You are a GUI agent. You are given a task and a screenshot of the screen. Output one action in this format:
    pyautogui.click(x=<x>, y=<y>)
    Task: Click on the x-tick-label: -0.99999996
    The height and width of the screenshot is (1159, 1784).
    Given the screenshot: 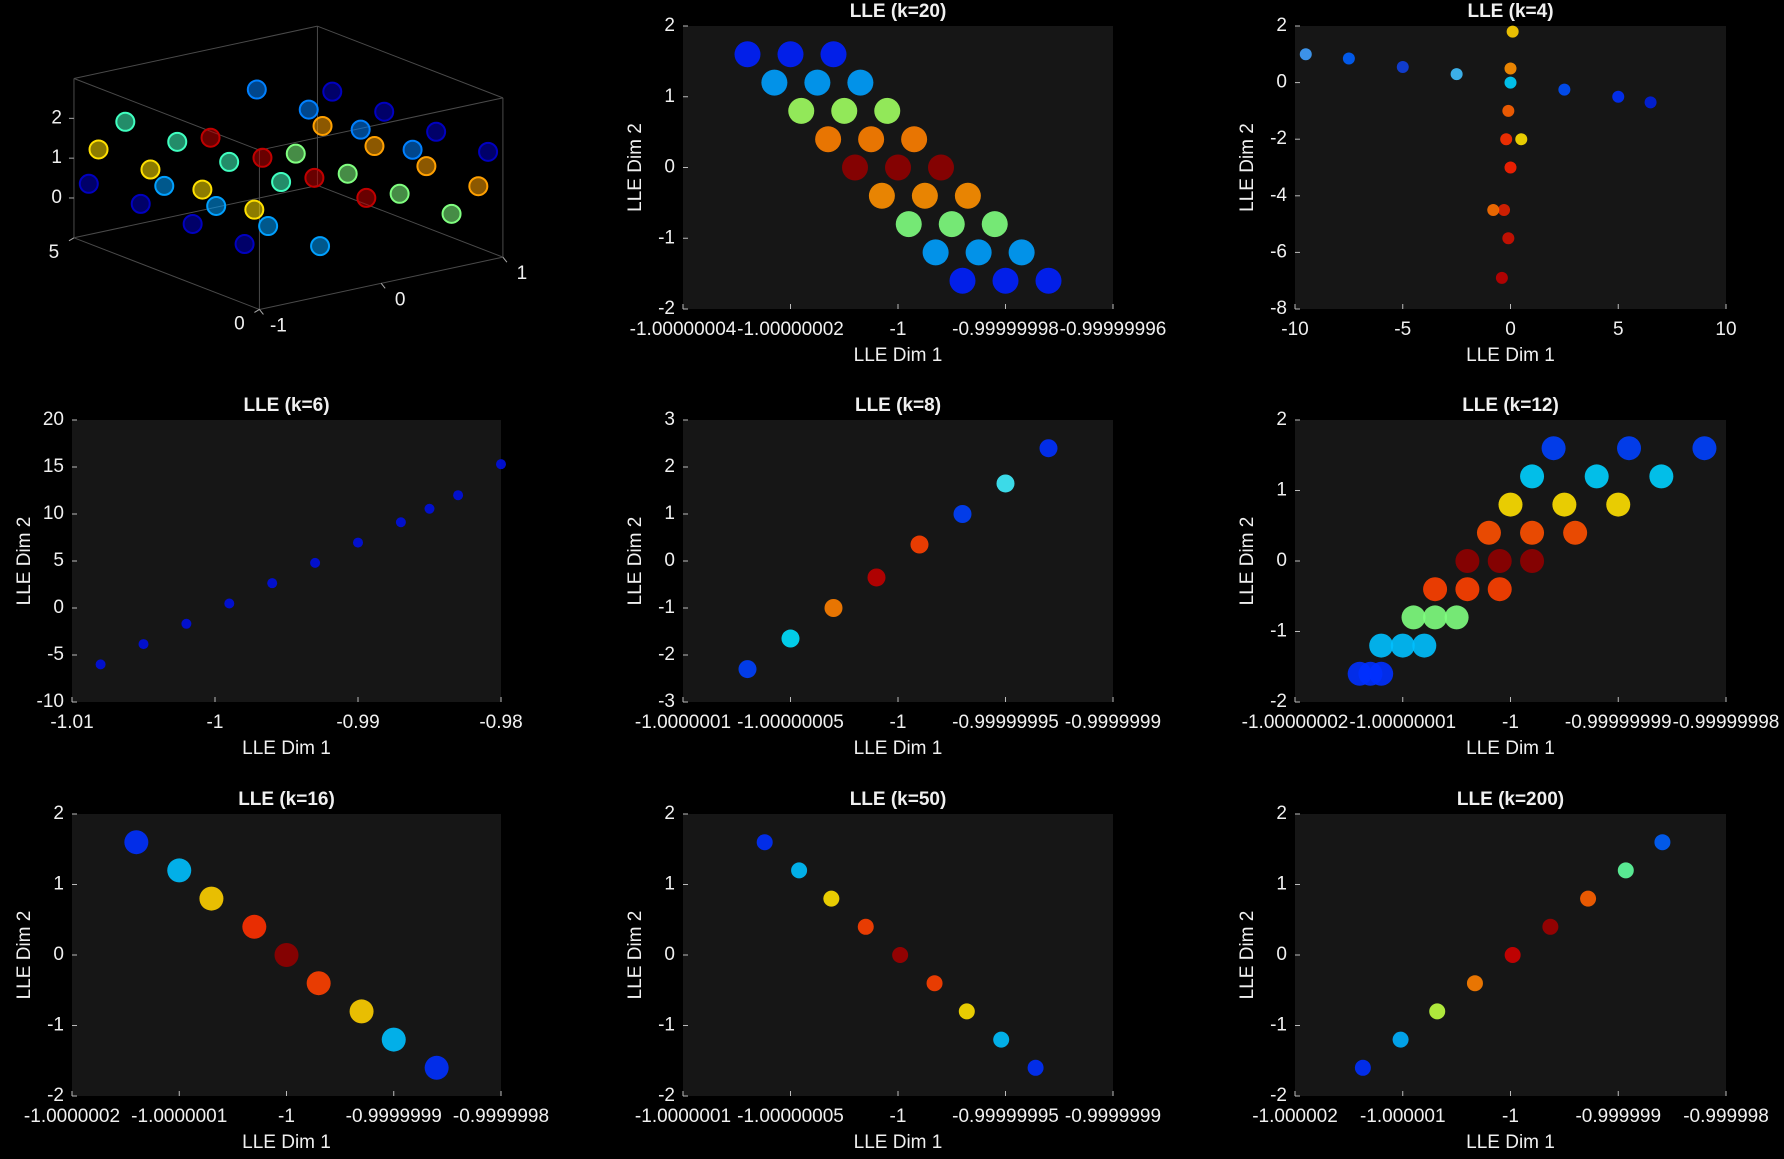 What is the action you would take?
    pyautogui.click(x=1113, y=329)
    